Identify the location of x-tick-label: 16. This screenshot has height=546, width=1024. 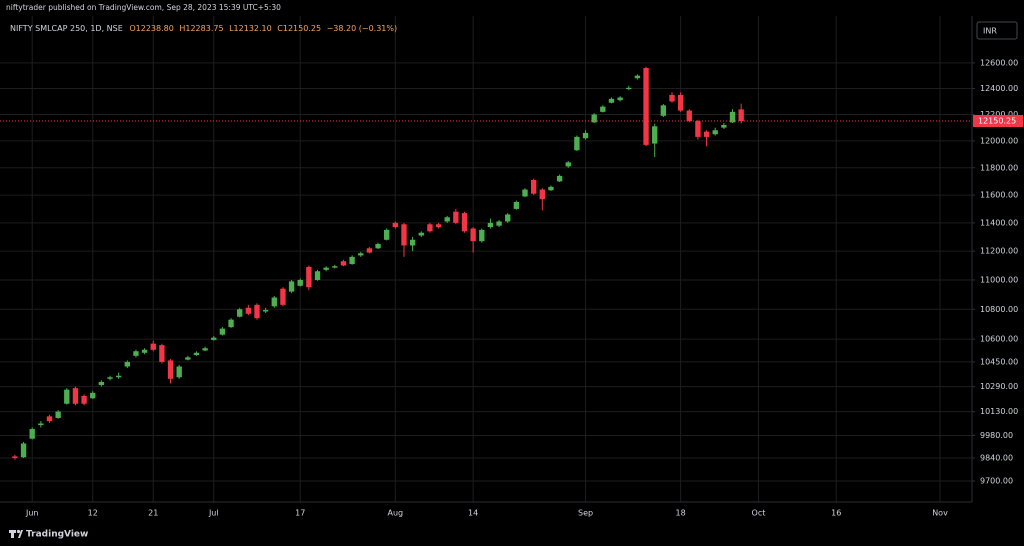
(836, 513).